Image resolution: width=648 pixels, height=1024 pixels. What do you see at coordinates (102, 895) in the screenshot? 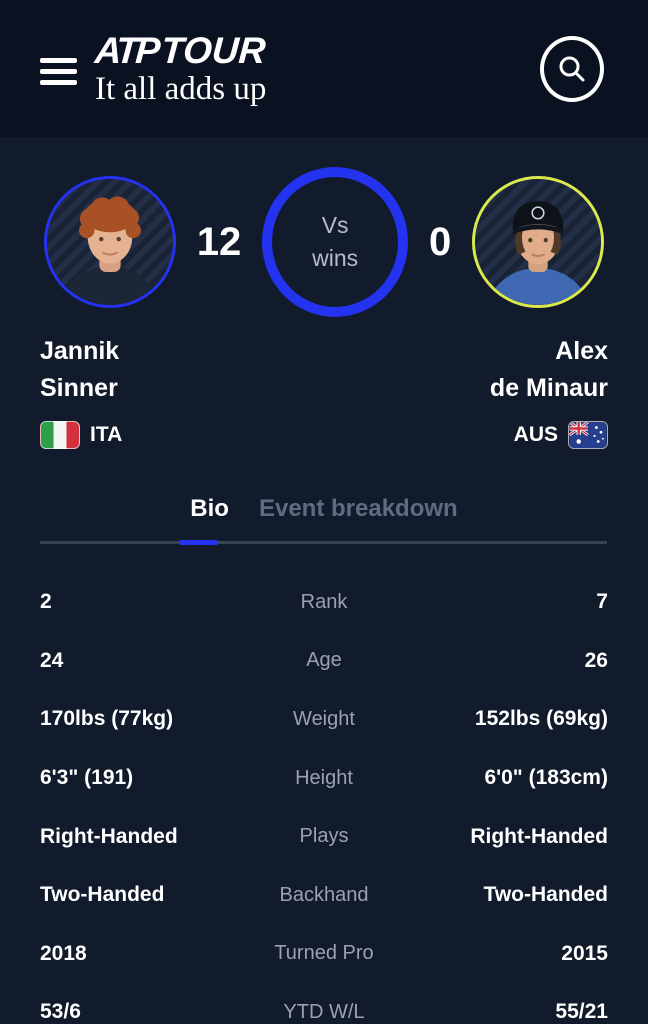
I see `stat-value-left: Two-Handed` at bounding box center [102, 895].